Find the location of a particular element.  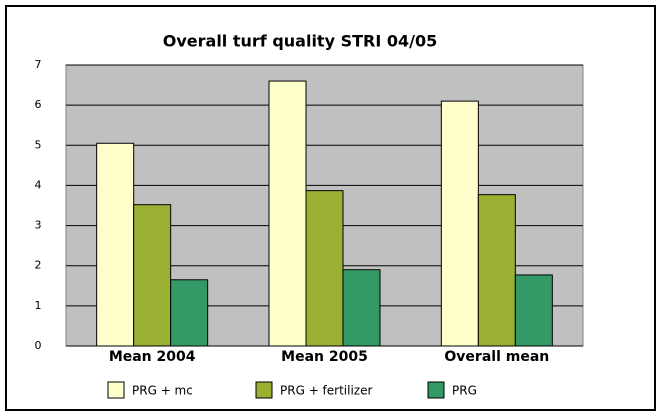

y-tick-label: 4 is located at coordinates (38, 184).